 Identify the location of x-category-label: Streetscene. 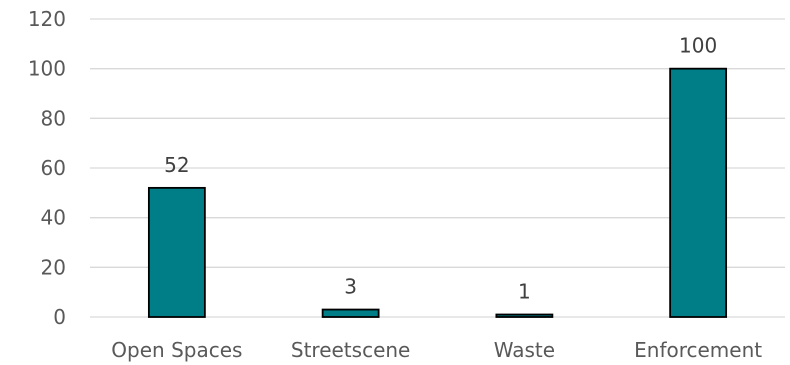
(350, 350).